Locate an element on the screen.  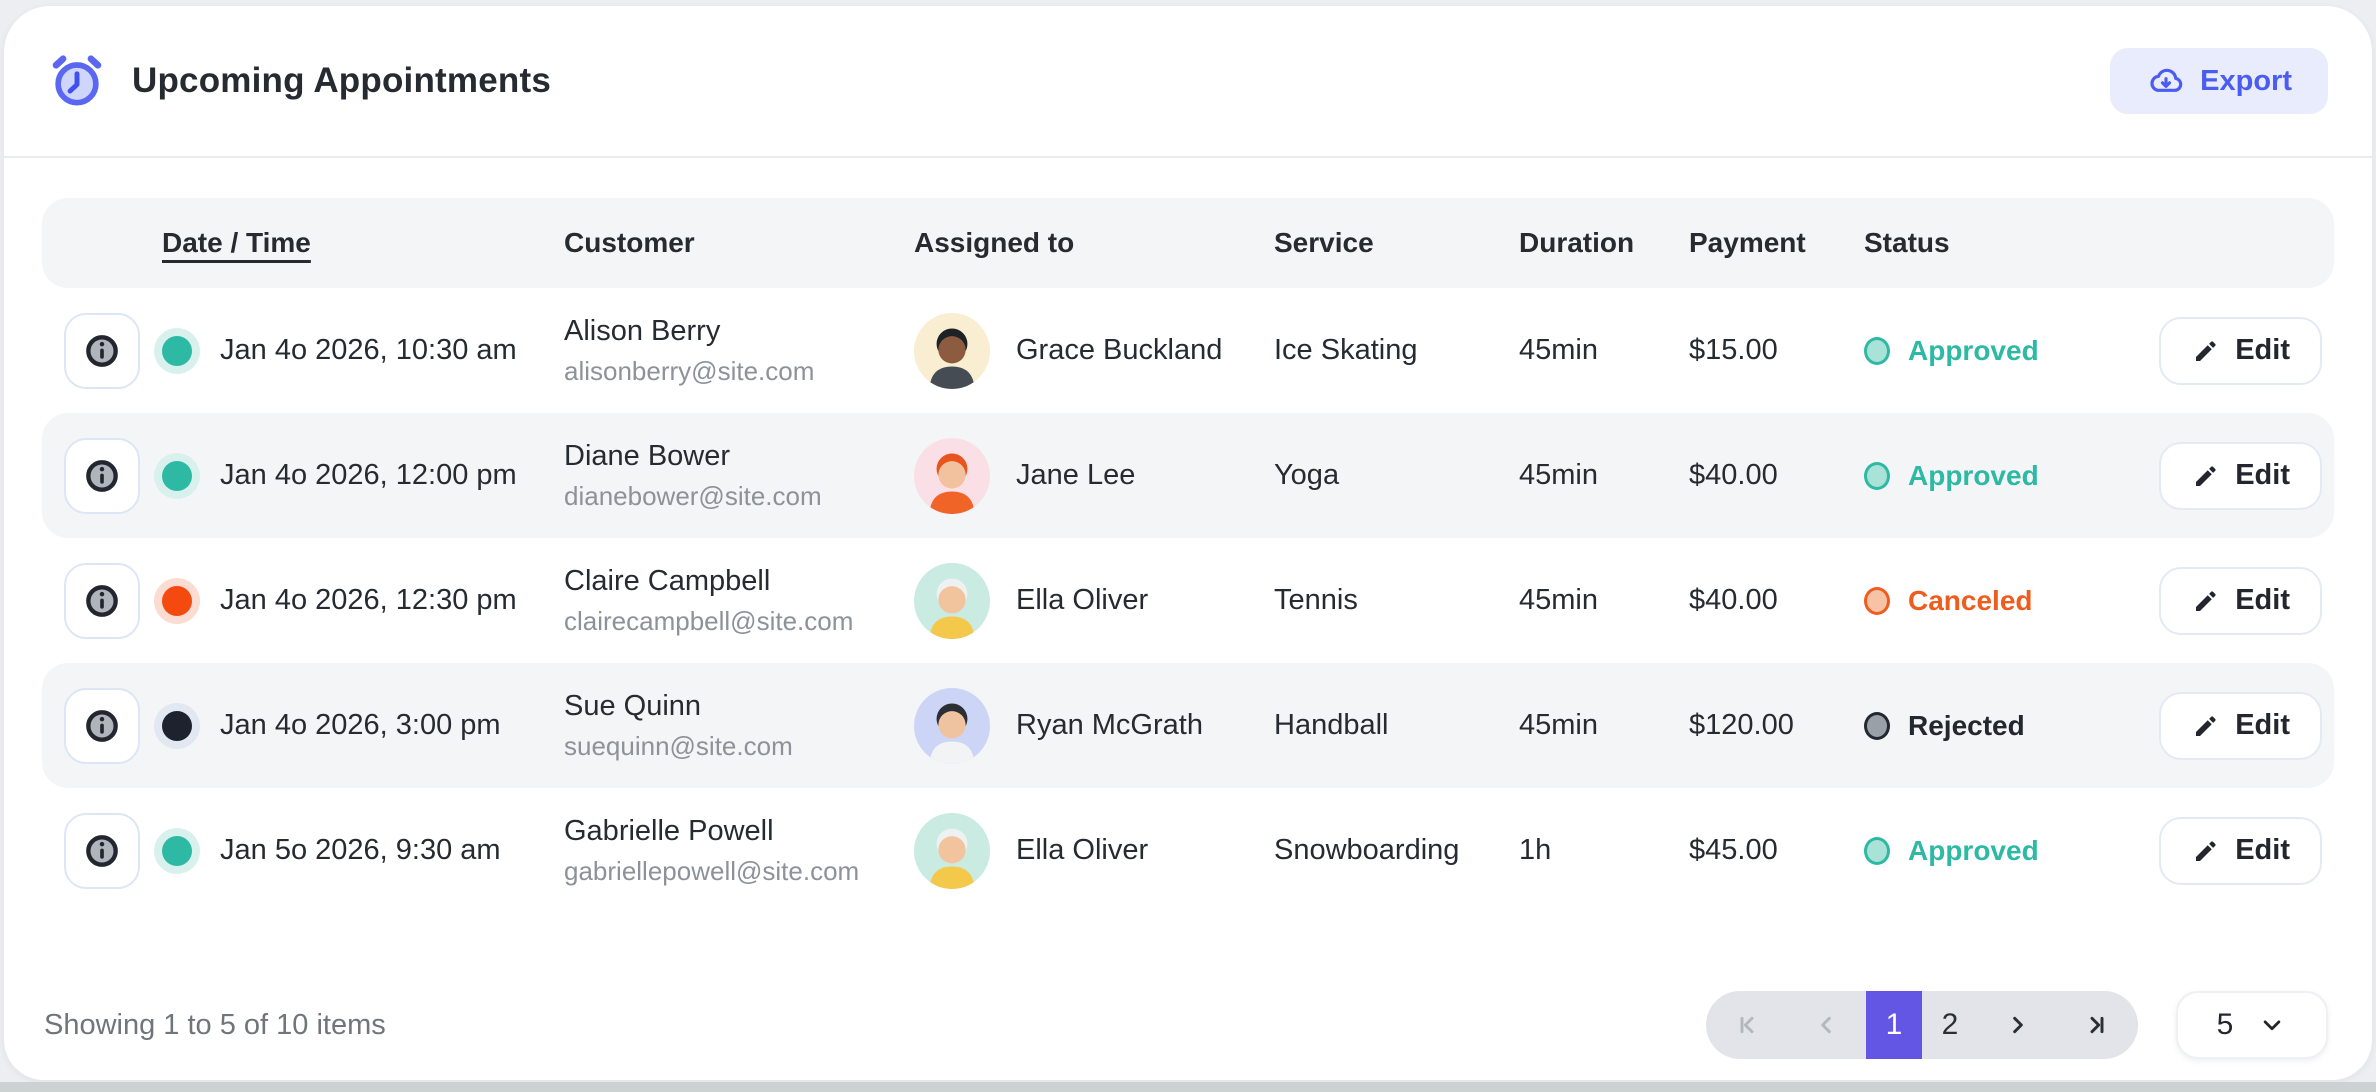
customer-email: suequinn@site.com is located at coordinates (678, 745).